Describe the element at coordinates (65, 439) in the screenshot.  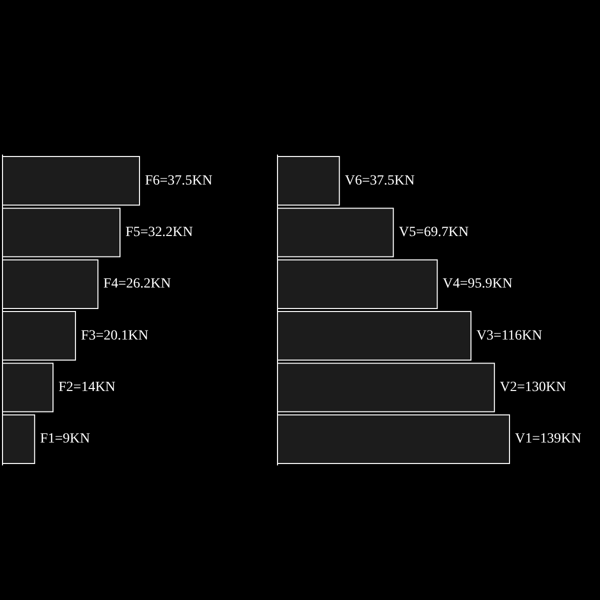
I see `data-label: F1=9KN` at that location.